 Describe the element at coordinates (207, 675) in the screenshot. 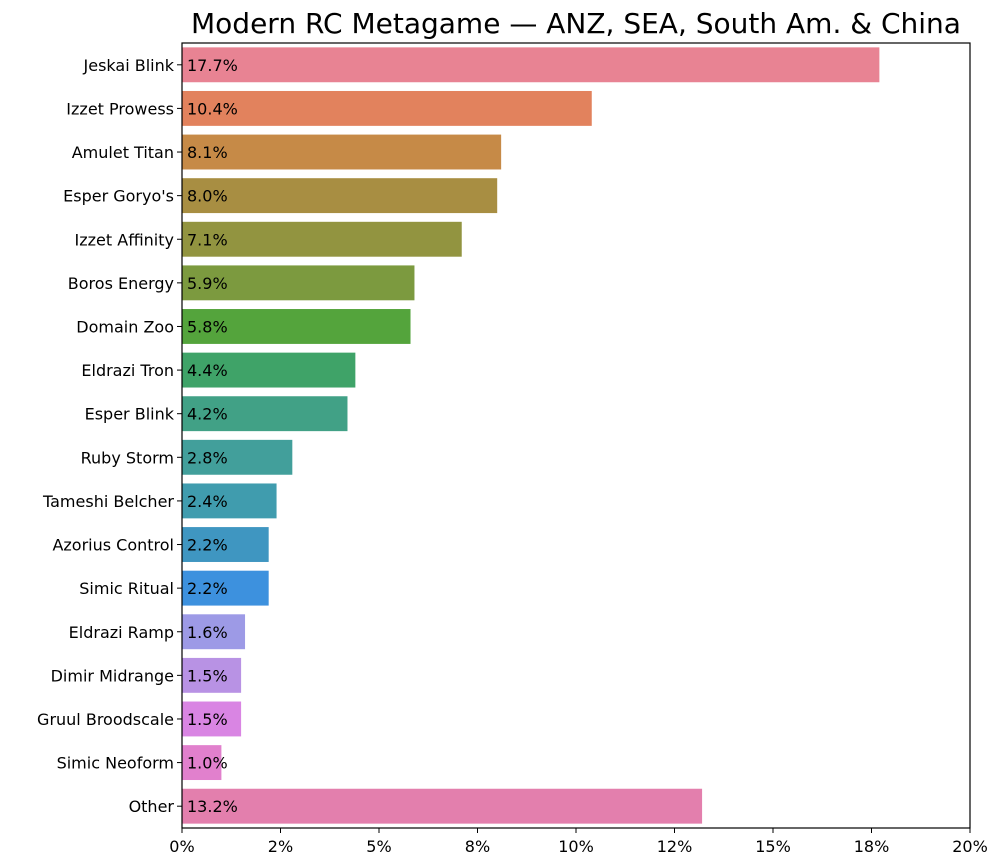

I see `data-label-dimir-midrange: 1.5%` at that location.